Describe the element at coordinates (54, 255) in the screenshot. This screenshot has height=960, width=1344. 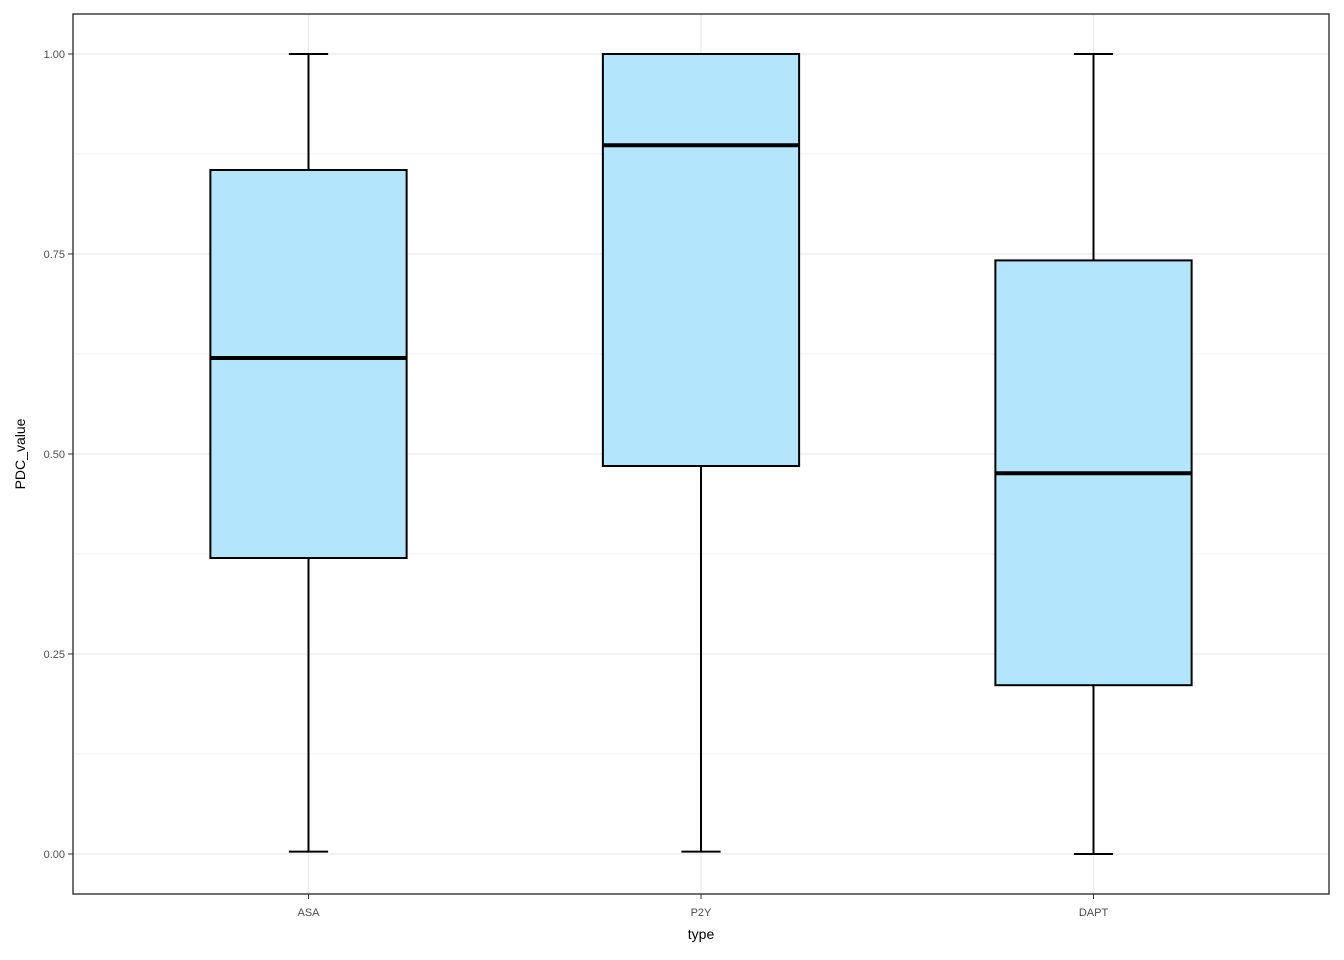
I see `y-tick-label: 0.75` at that location.